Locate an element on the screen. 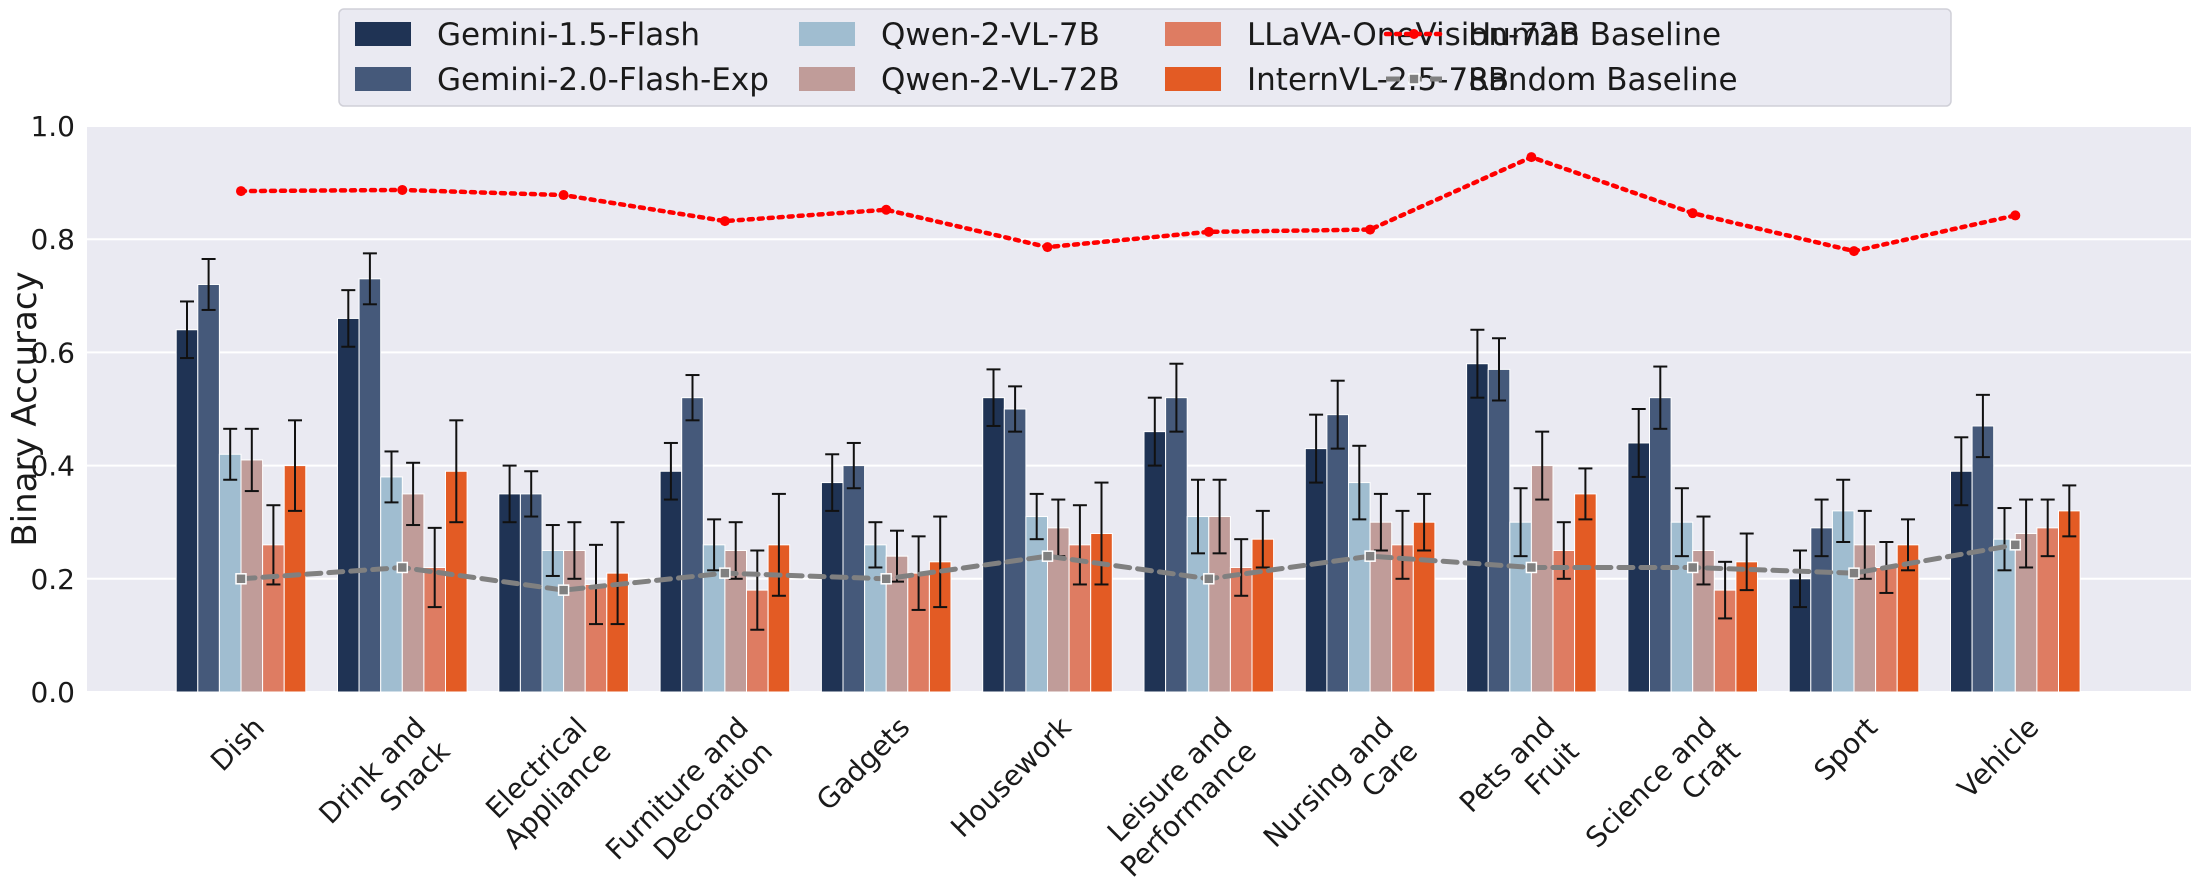 The height and width of the screenshot is (888, 2200). x-tick-label: Dish is located at coordinates (237, 744).